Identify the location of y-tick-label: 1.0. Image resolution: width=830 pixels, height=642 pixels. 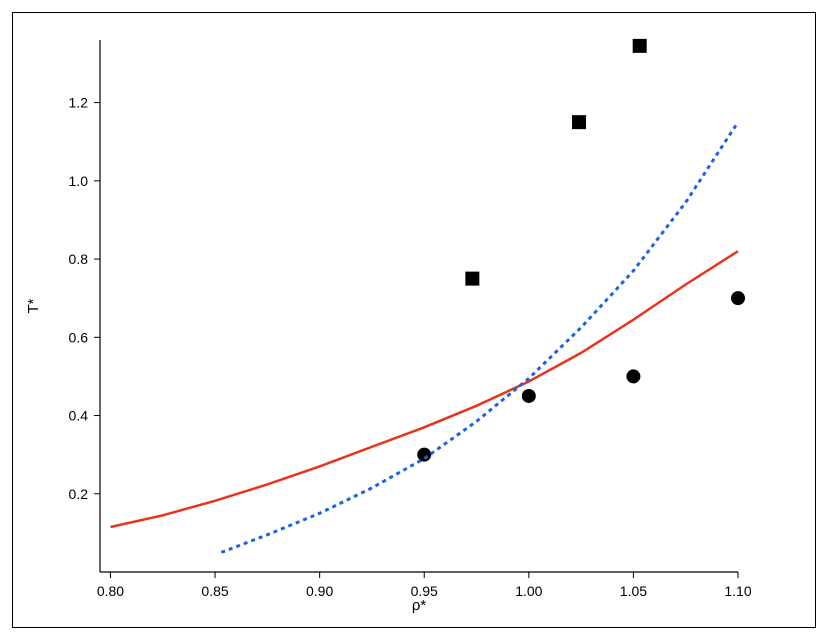
(79, 181).